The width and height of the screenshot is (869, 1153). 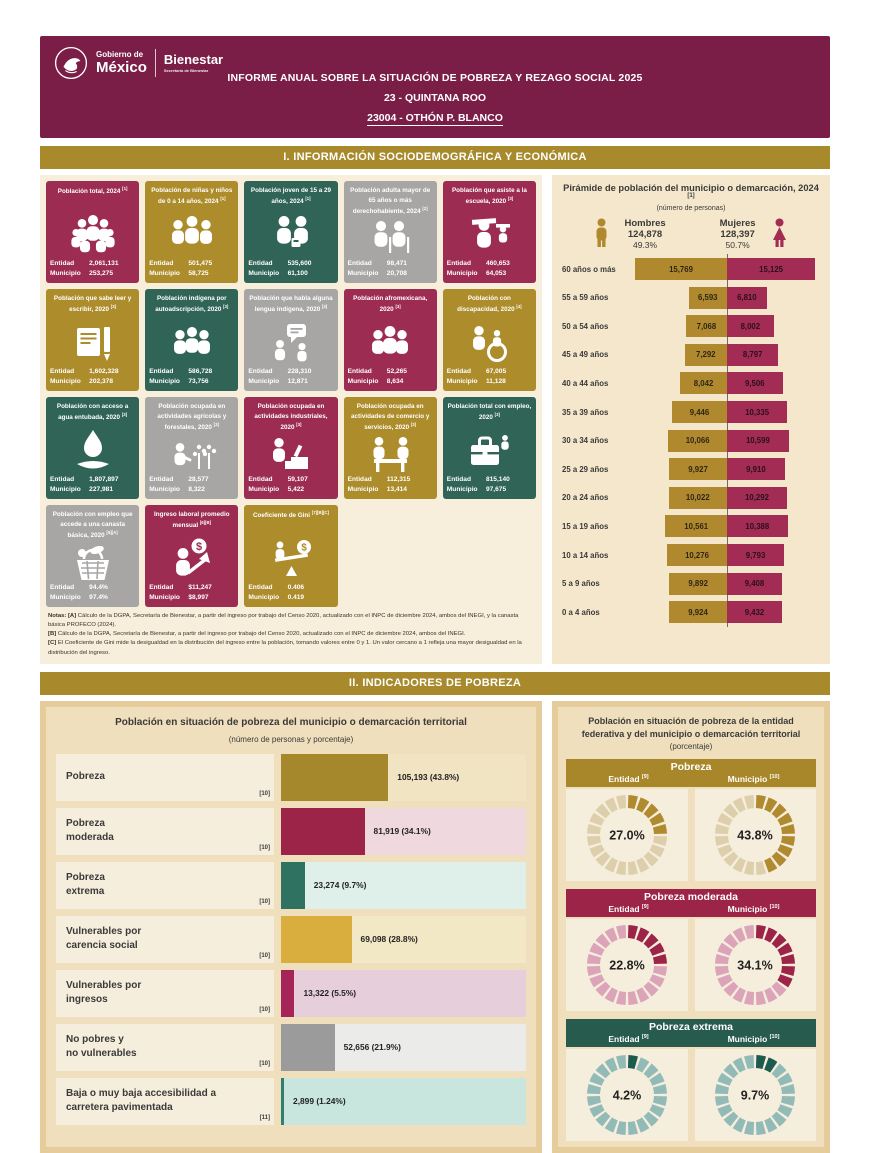 What do you see at coordinates (697, 440) in the screenshot?
I see `hombres-bar: 10,066` at bounding box center [697, 440].